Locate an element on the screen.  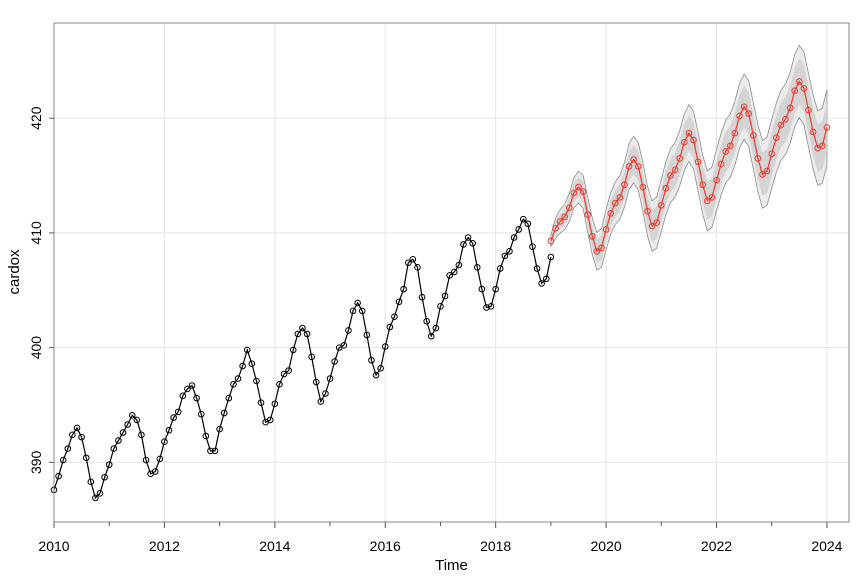
x-tick-label: 2024 is located at coordinates (826, 546).